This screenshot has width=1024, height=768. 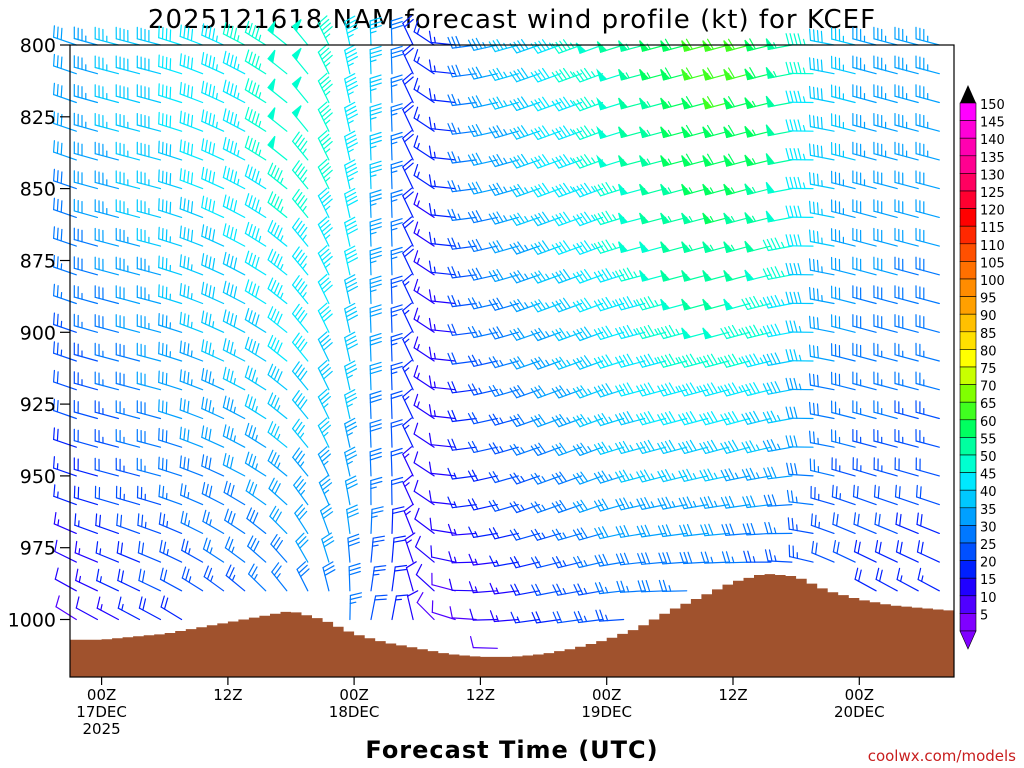 I want to click on colorbar-label: 60, so click(x=988, y=422).